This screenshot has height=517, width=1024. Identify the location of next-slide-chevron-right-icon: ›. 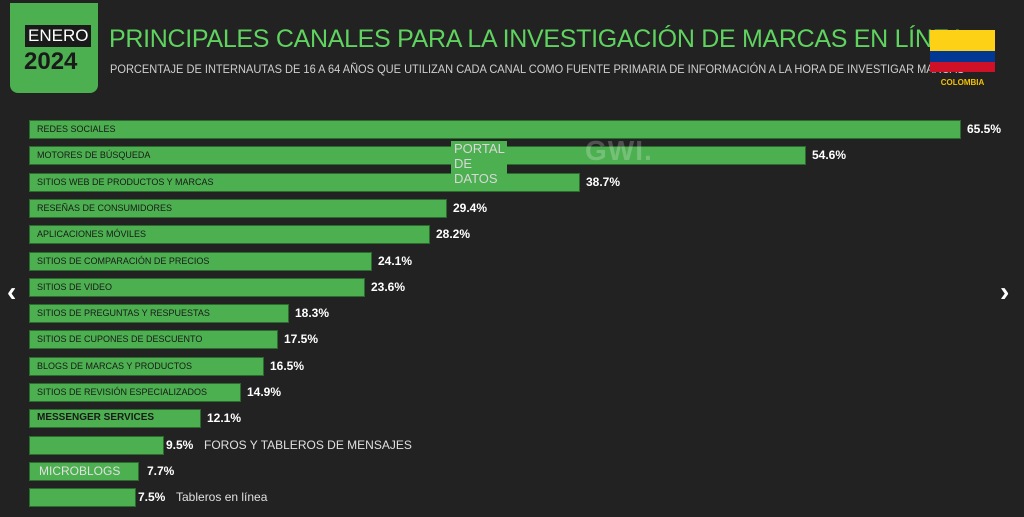
(1005, 291).